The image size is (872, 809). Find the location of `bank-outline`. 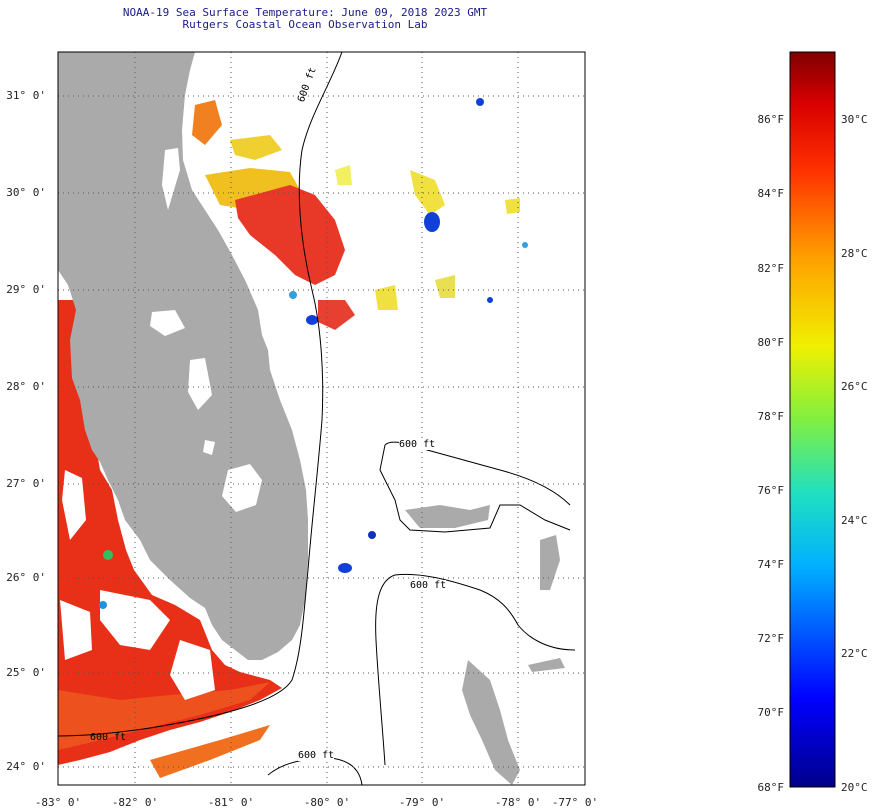

bank-outline is located at coordinates (475, 488).